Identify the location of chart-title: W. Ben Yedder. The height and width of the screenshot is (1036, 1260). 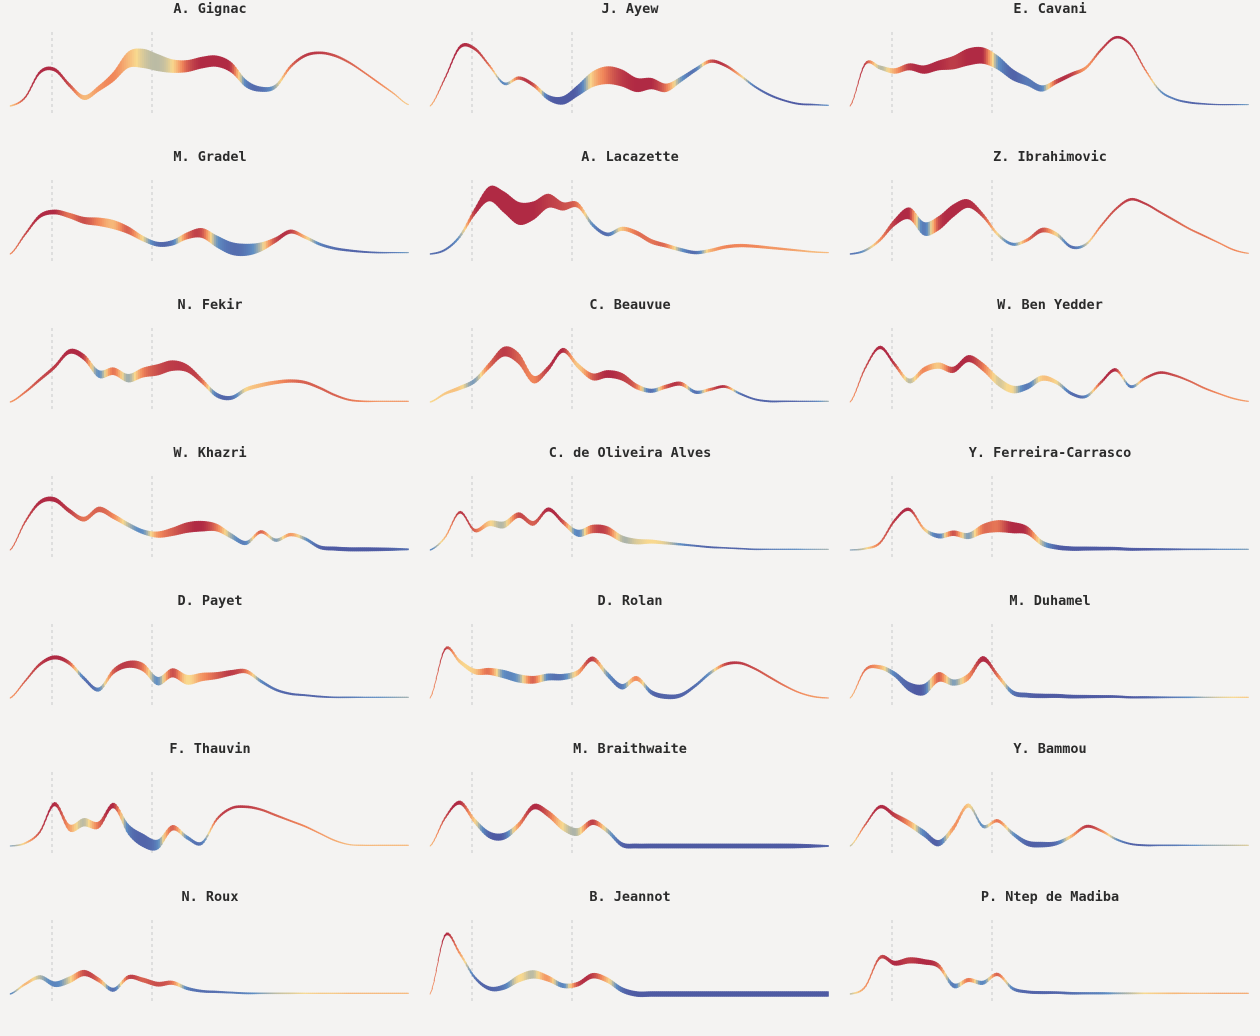
(1050, 305).